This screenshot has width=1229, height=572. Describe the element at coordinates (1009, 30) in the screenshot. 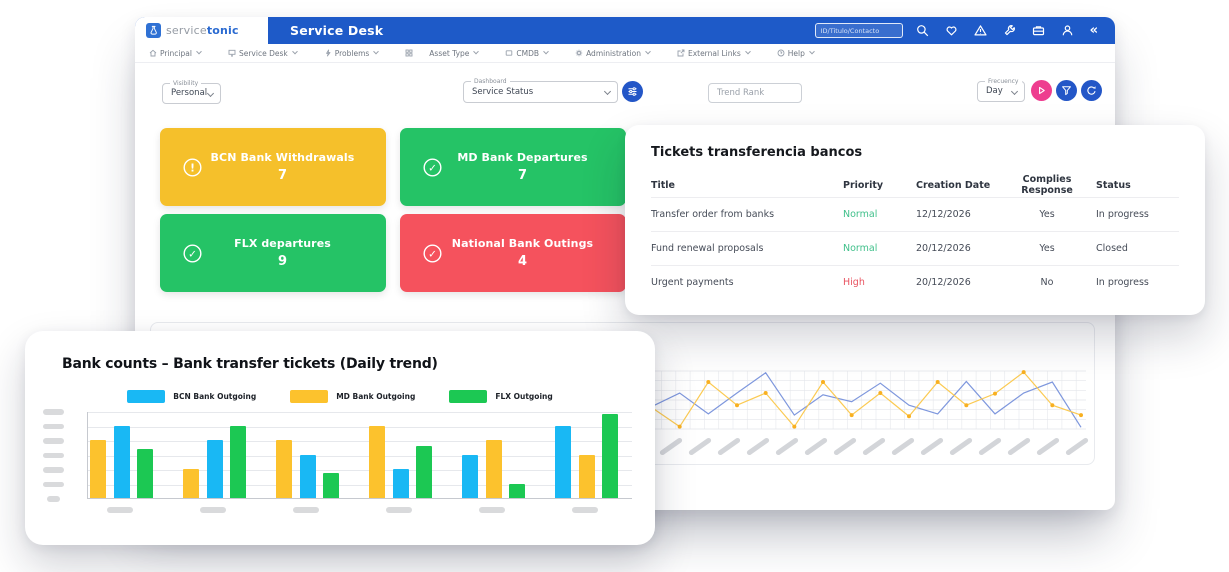

I see `wrench-icon` at that location.